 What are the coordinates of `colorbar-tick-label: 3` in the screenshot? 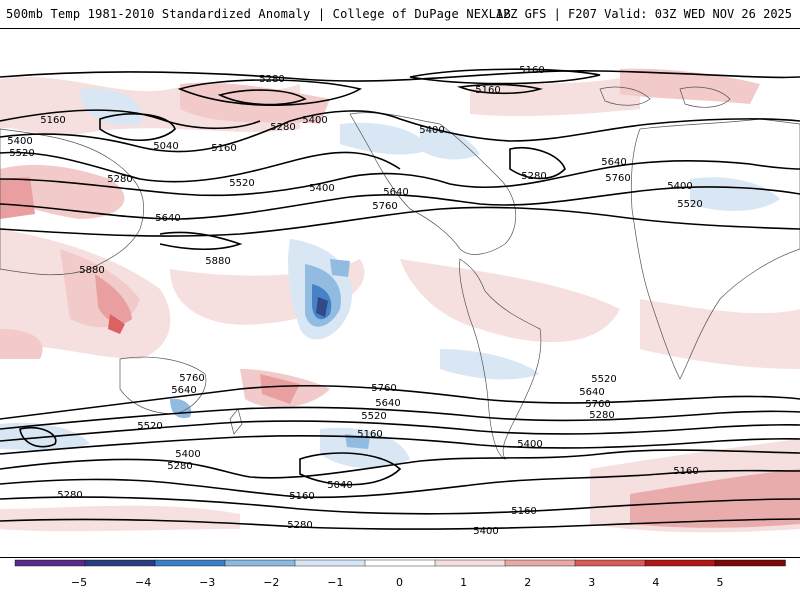 It's located at (592, 582).